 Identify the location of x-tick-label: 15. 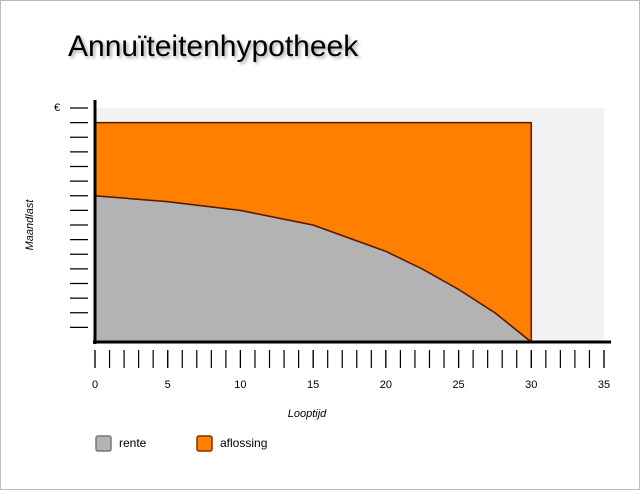
(313, 385).